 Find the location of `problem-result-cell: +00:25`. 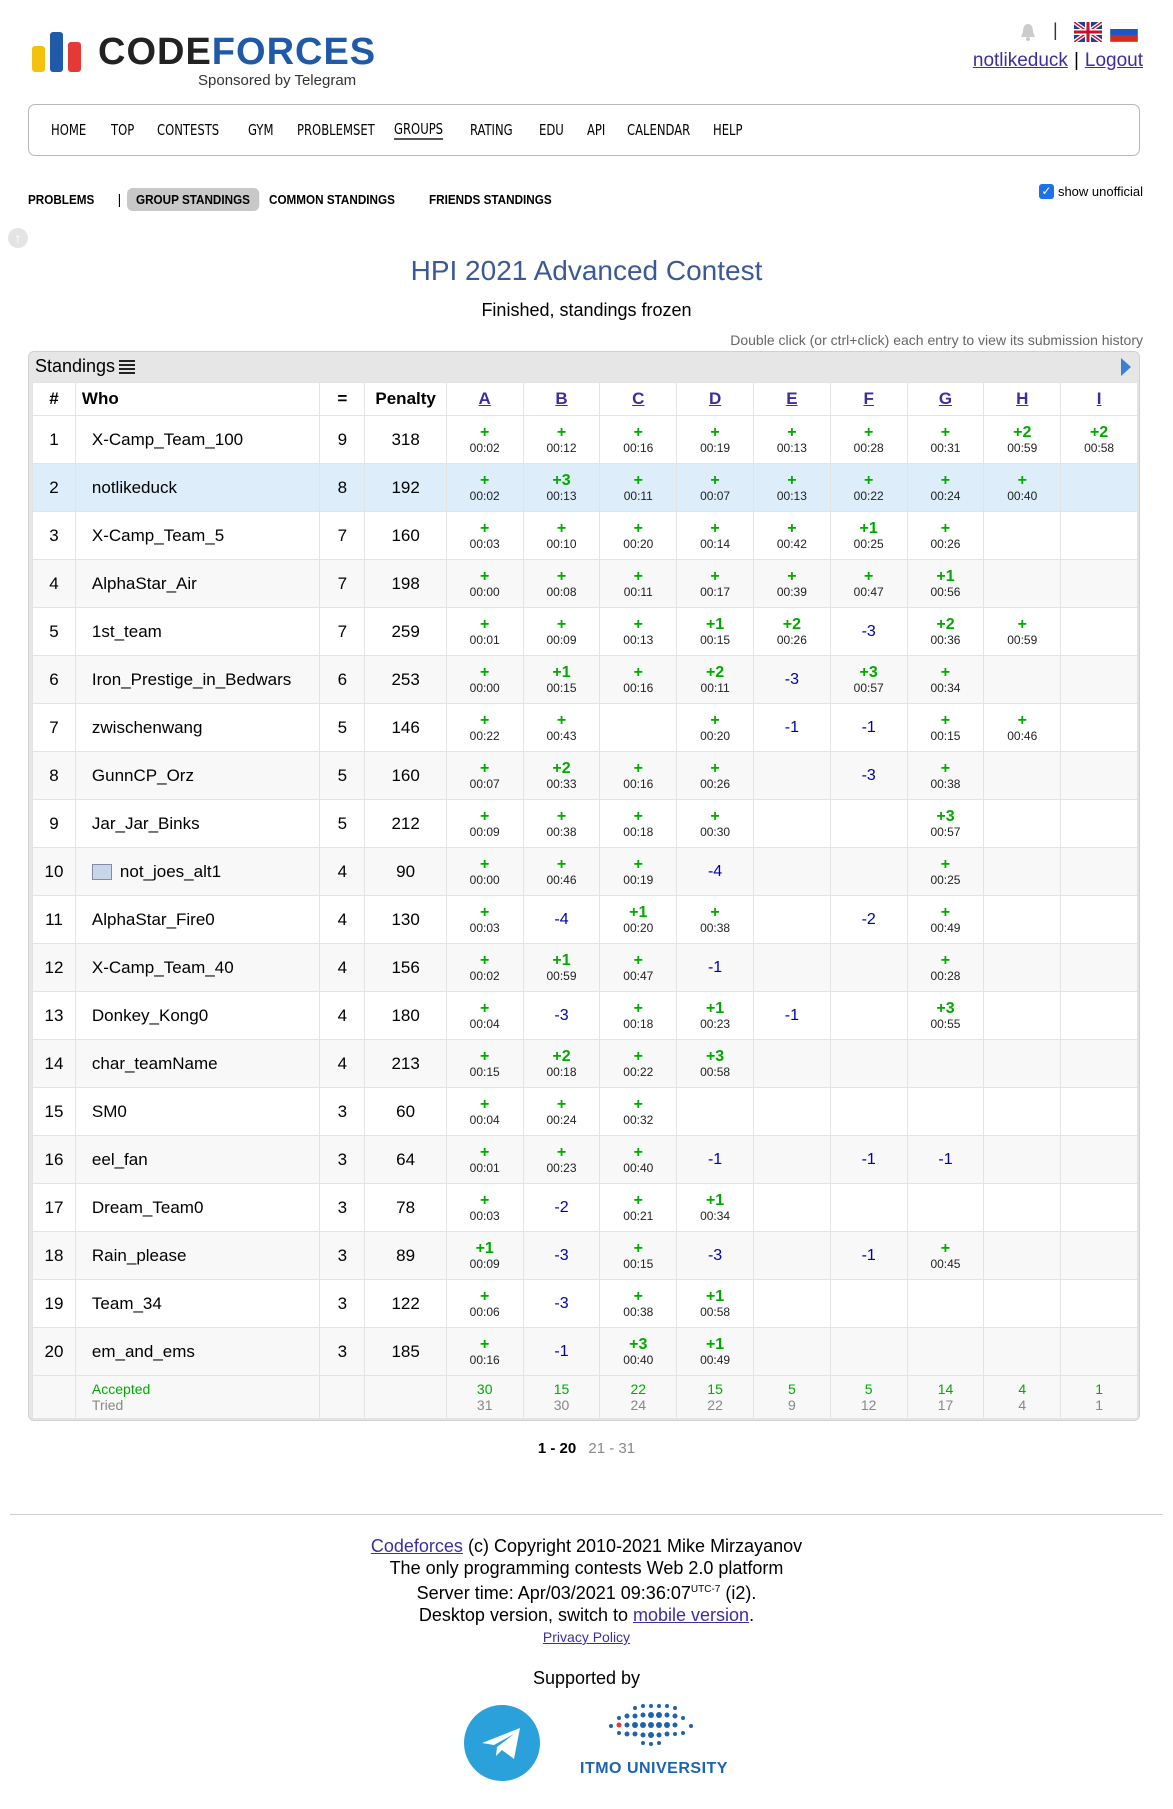

problem-result-cell: +00:25 is located at coordinates (945, 871).